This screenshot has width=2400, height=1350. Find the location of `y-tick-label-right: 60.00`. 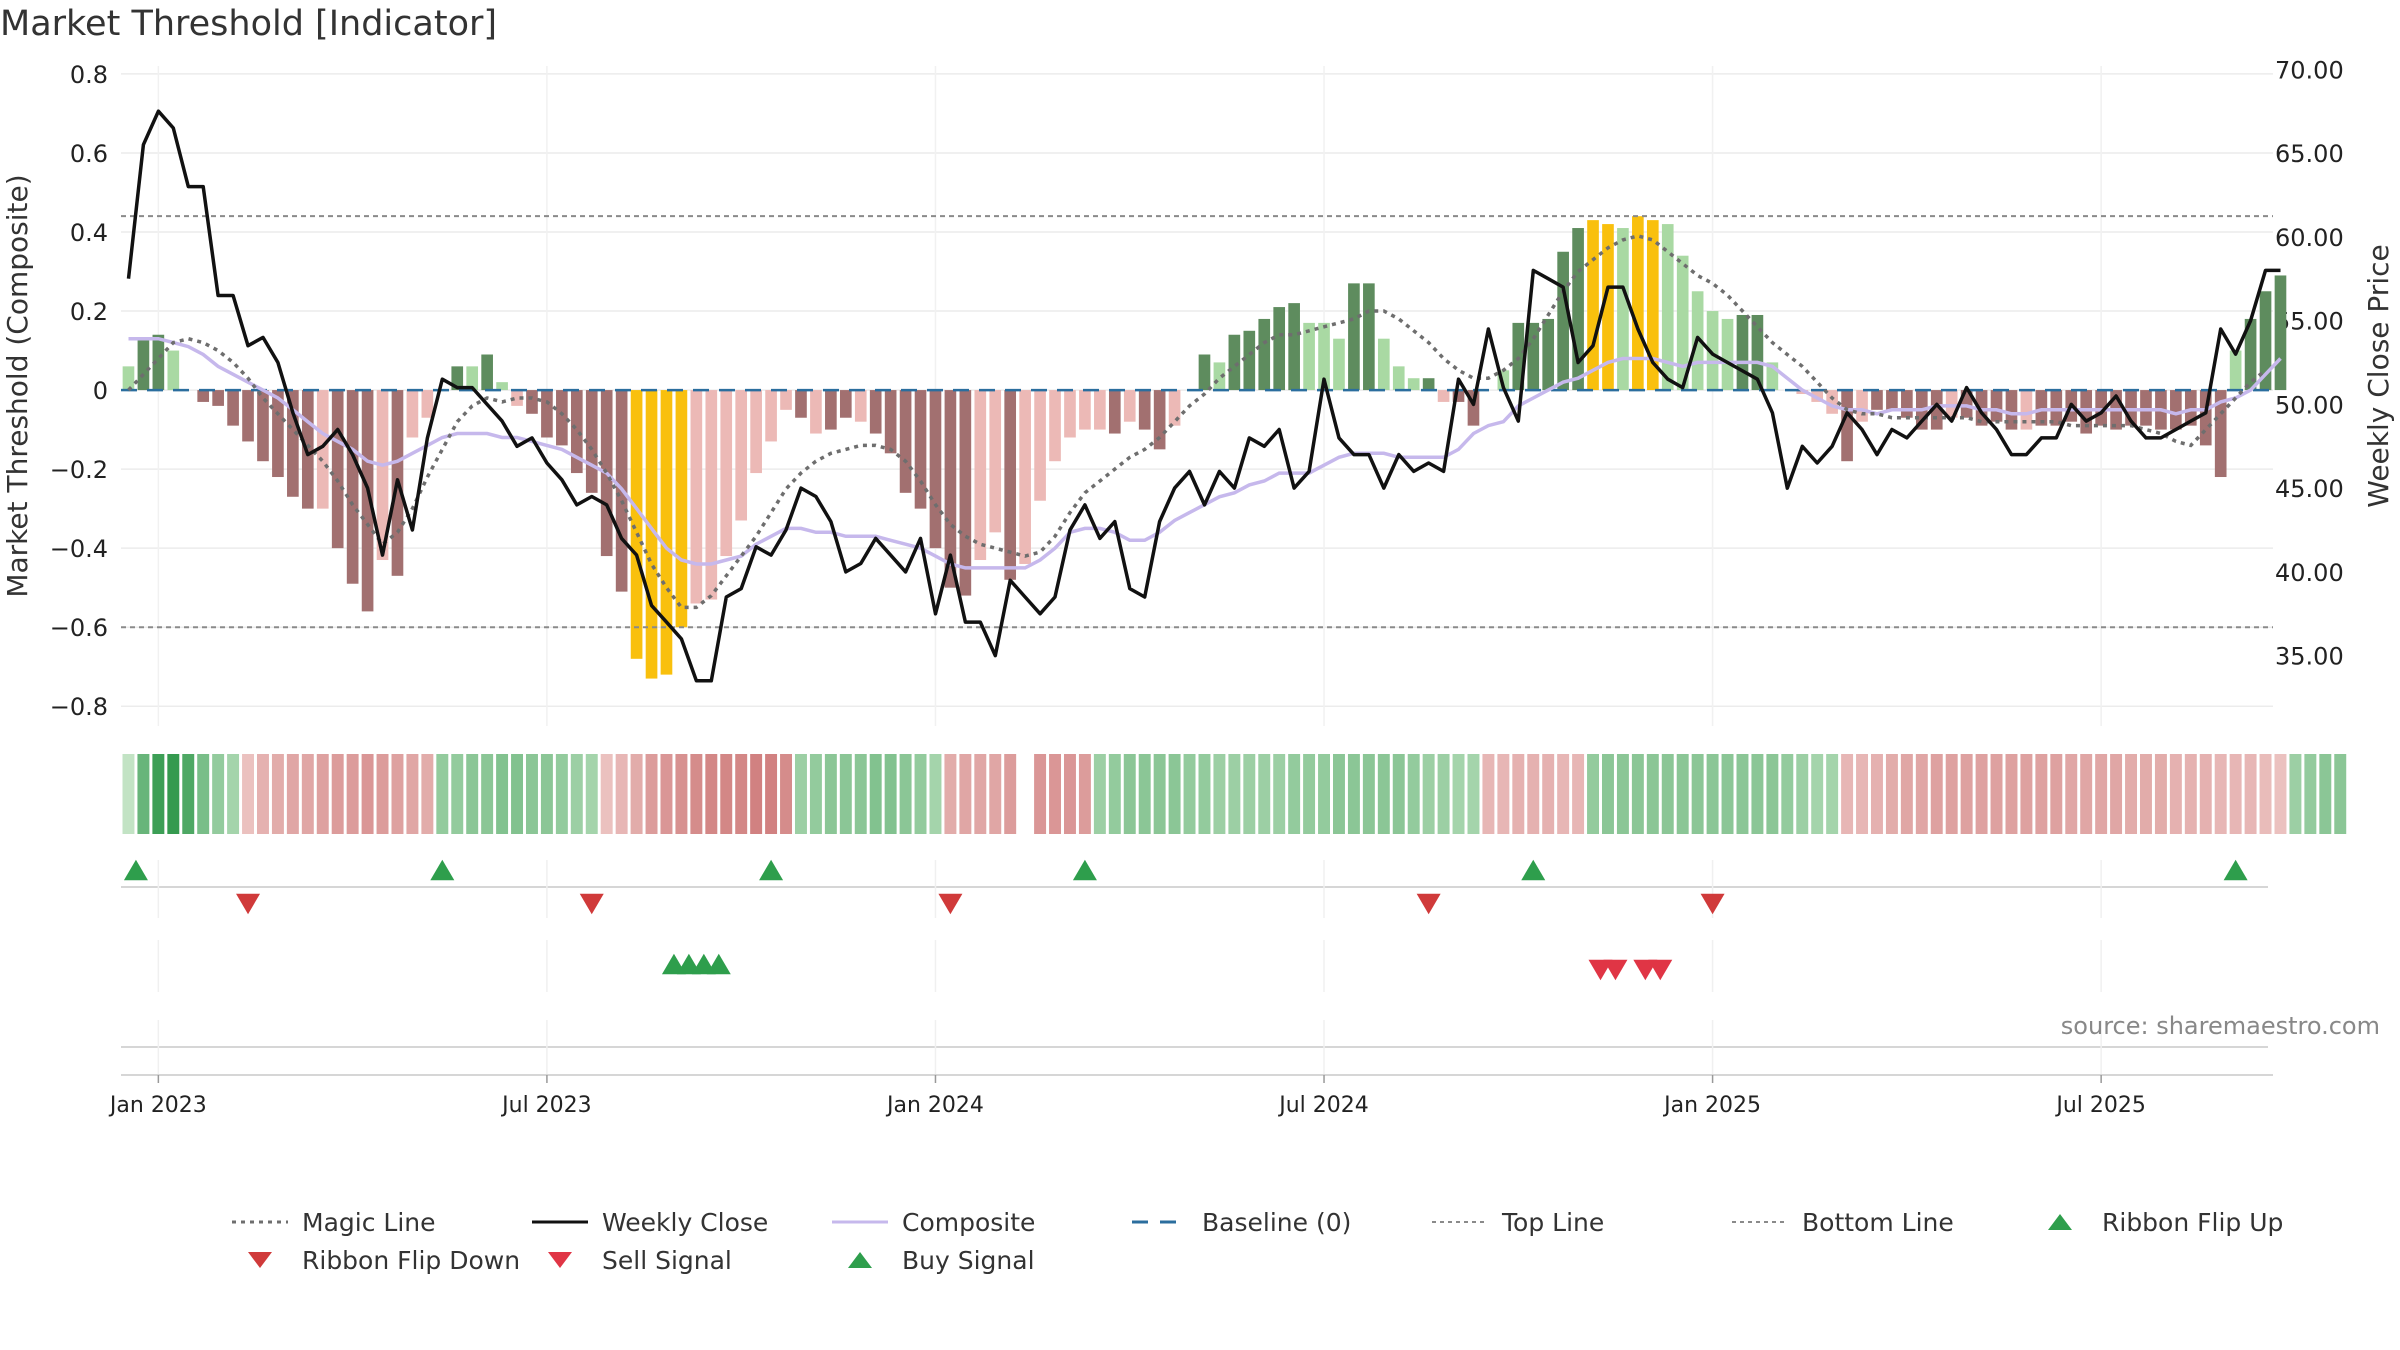

y-tick-label-right: 60.00 is located at coordinates (2309, 238).